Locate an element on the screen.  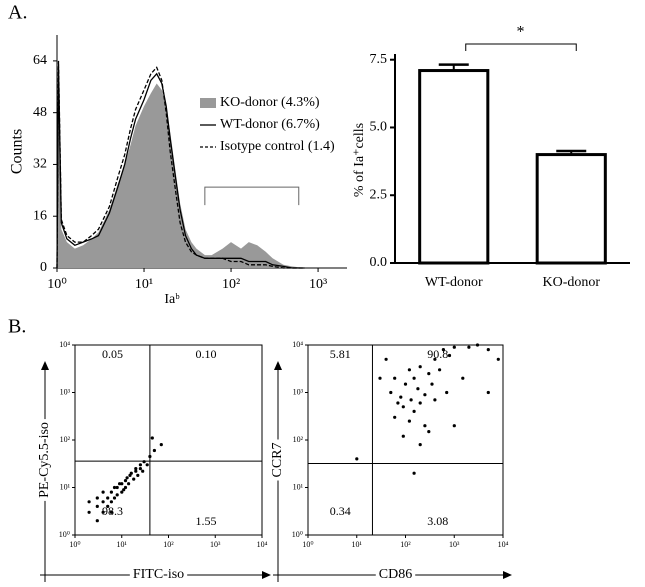
significance-label: * is located at coordinates (521, 32).